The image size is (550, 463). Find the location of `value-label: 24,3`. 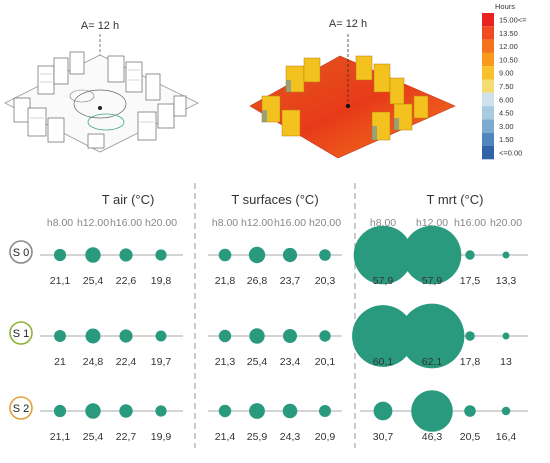

value-label: 24,3 is located at coordinates (290, 437).